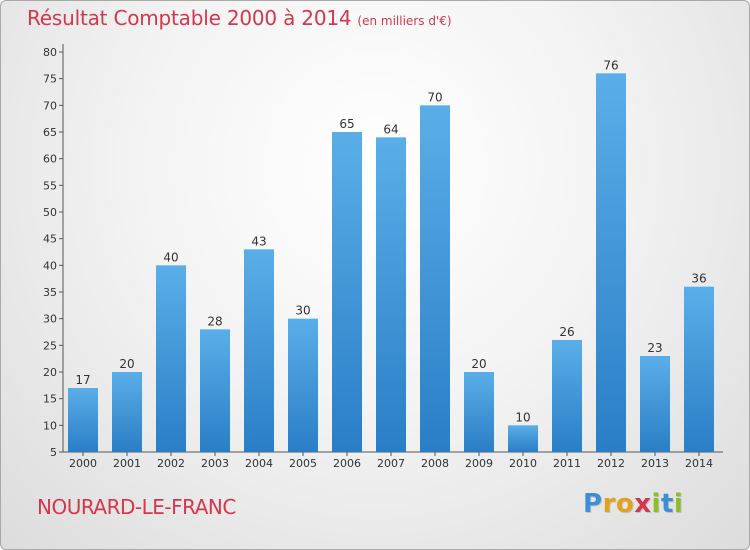  I want to click on value-label-2001: 20, so click(126, 364).